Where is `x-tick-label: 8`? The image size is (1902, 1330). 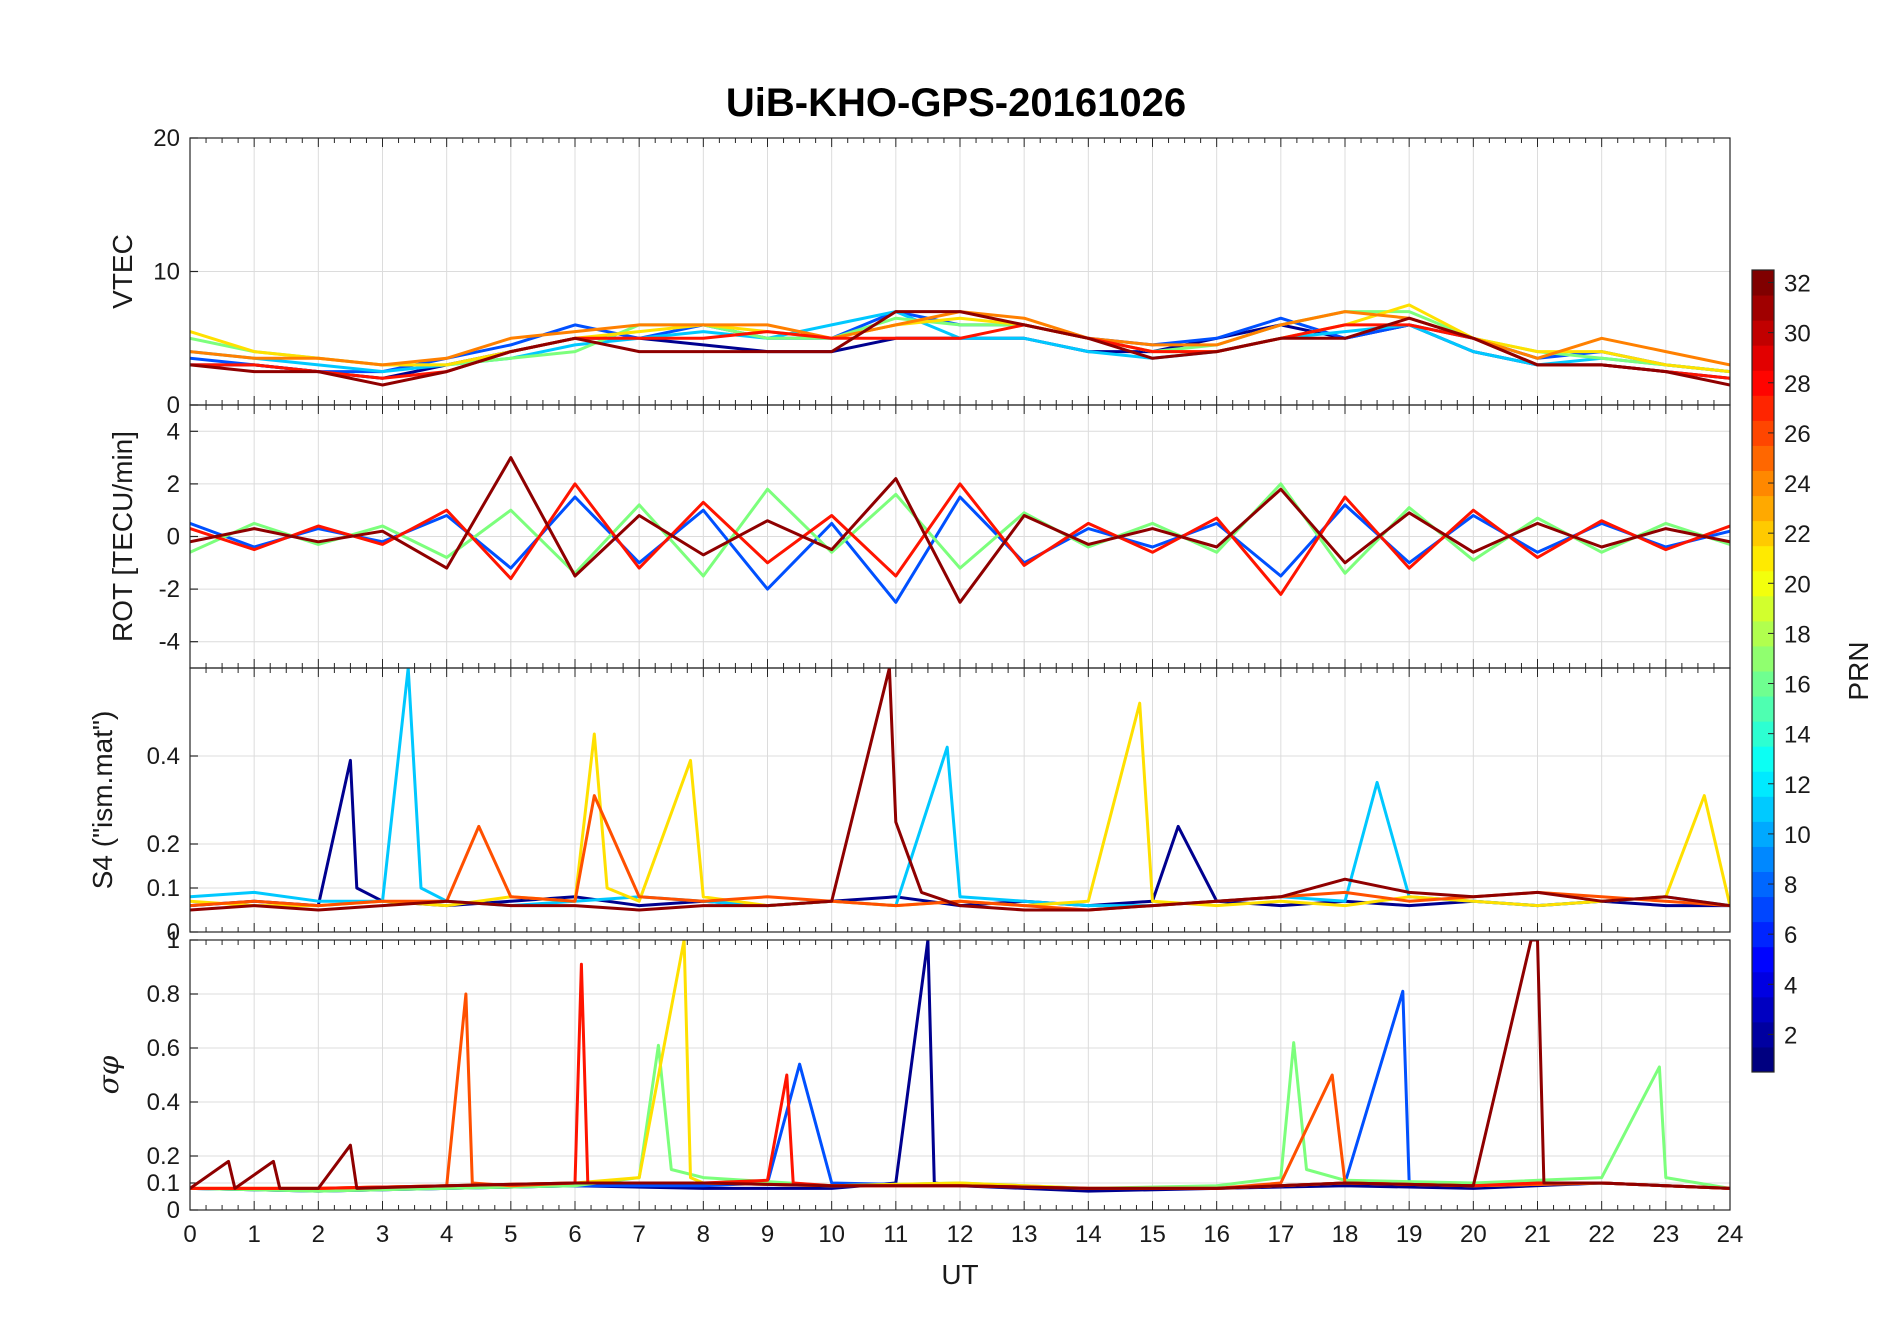
x-tick-label: 8 is located at coordinates (703, 1234).